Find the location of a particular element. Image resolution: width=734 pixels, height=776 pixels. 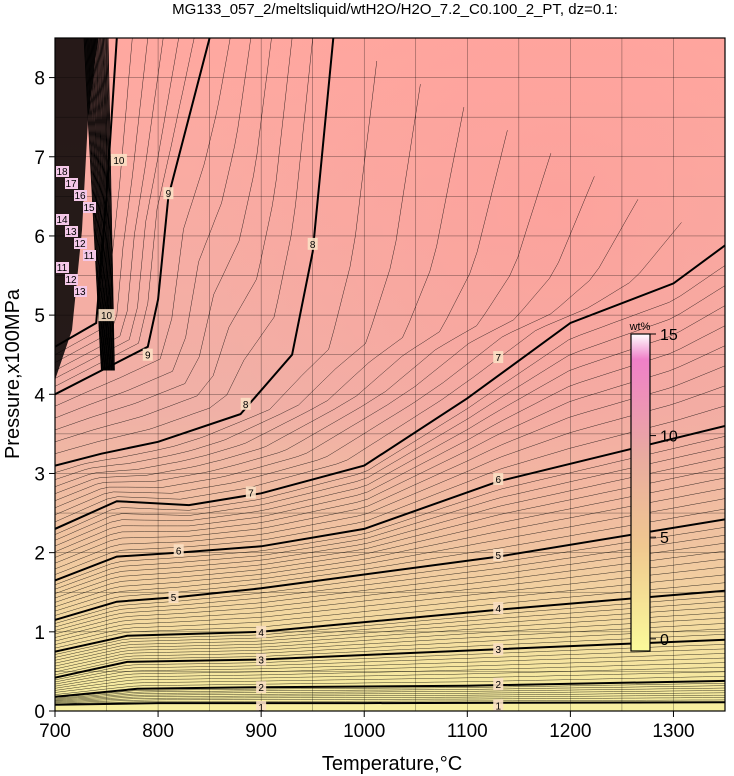

edge-label: 16 is located at coordinates (80, 196).